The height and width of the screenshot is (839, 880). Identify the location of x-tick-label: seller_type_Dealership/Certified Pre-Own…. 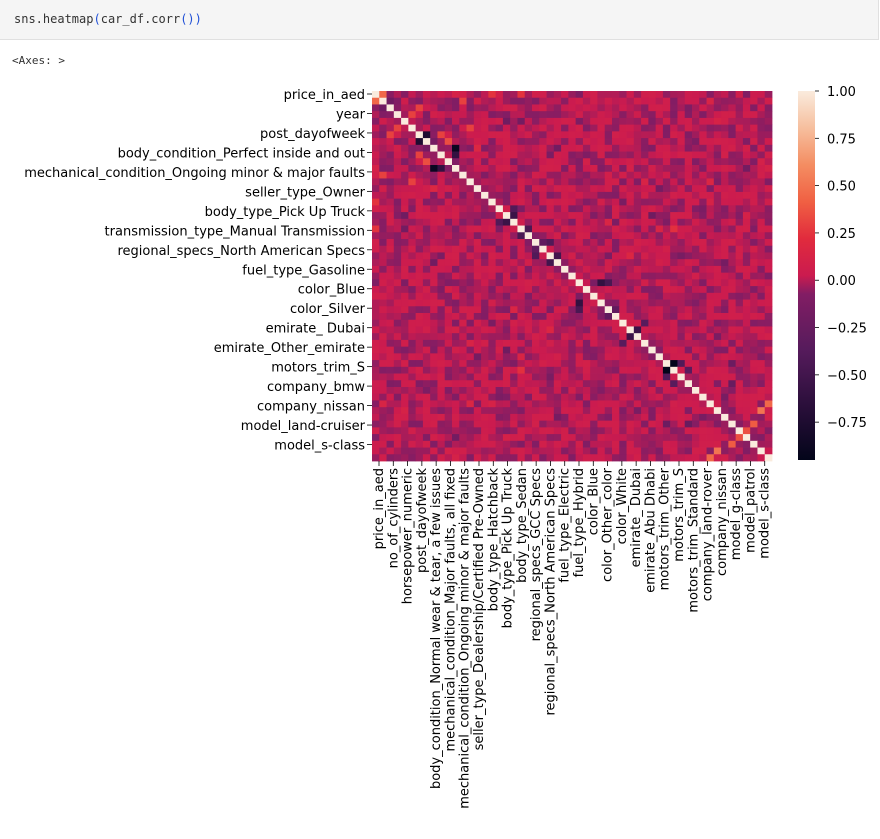
(479, 609).